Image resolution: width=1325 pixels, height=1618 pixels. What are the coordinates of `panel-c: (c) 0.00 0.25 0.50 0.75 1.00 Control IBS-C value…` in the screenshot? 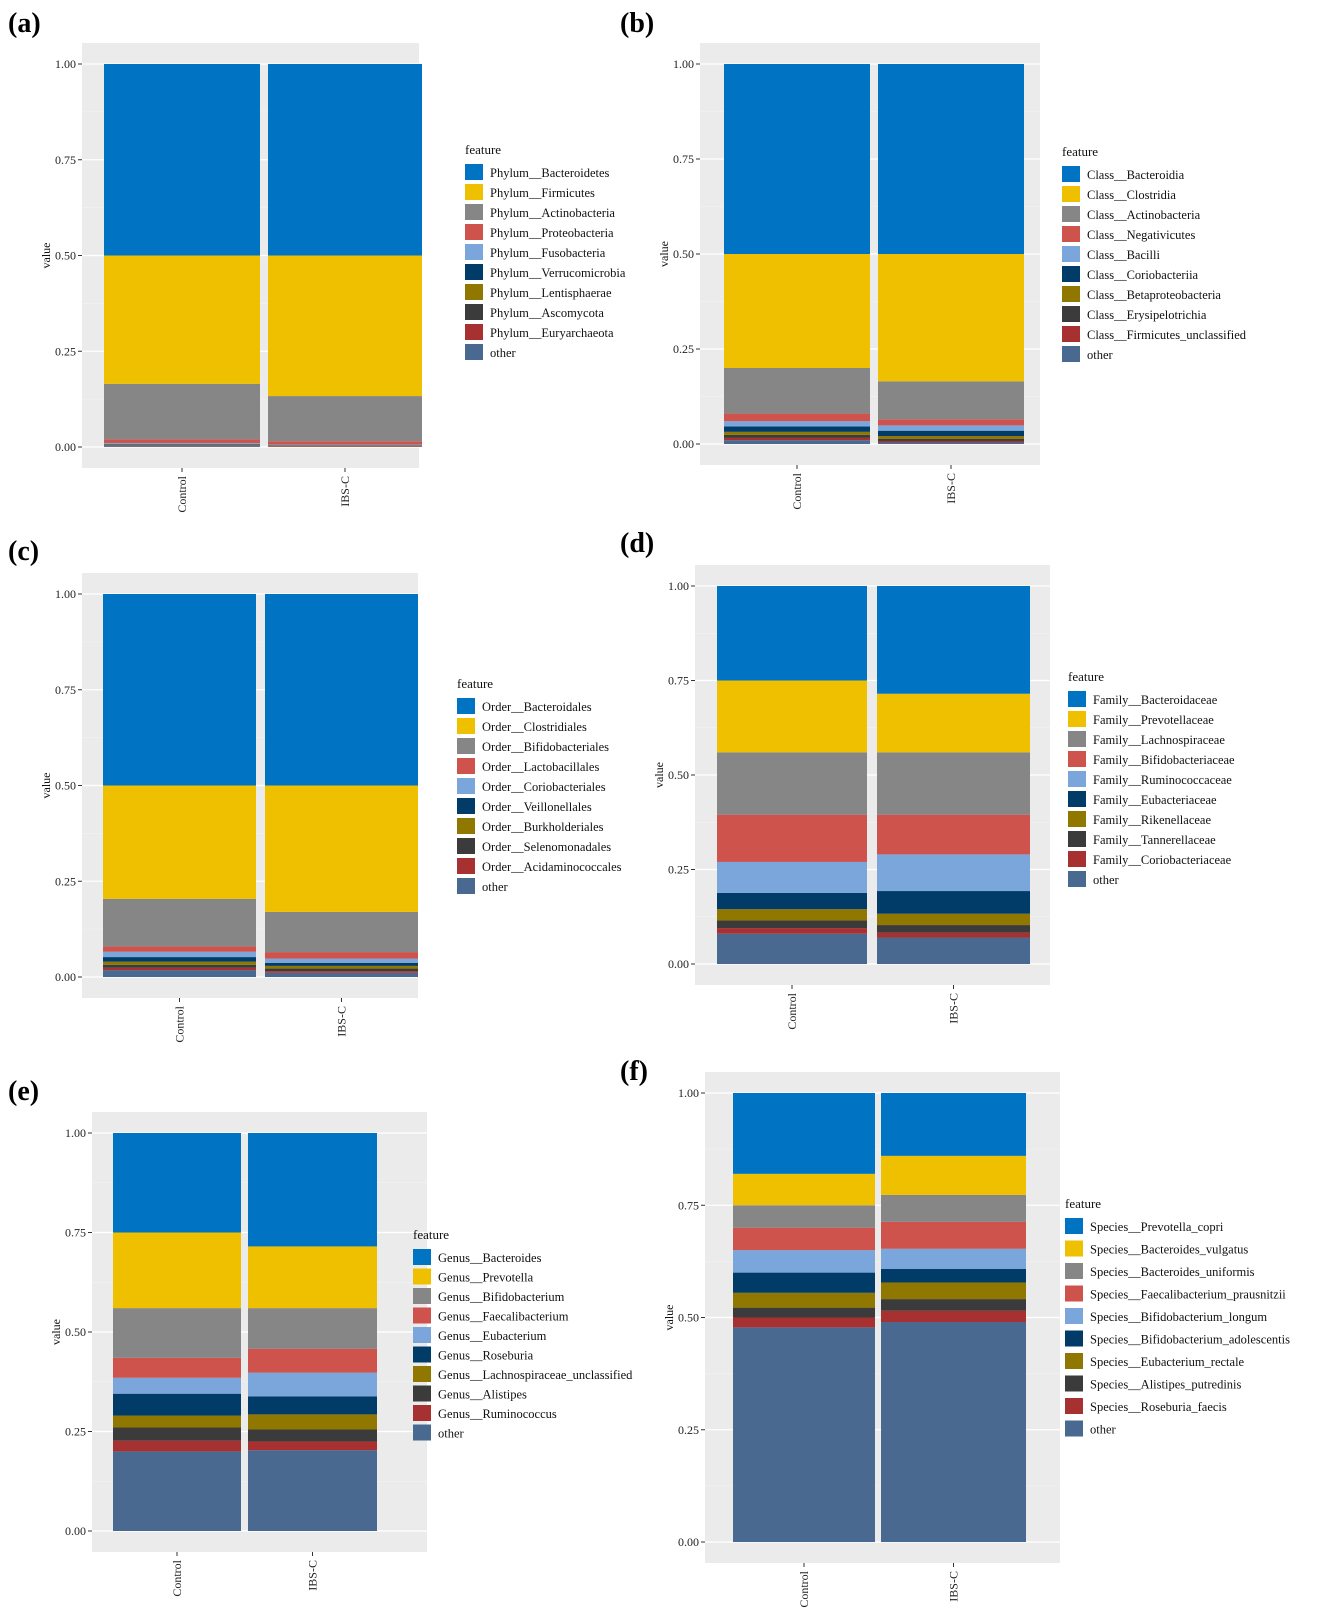 It's located at (315, 789).